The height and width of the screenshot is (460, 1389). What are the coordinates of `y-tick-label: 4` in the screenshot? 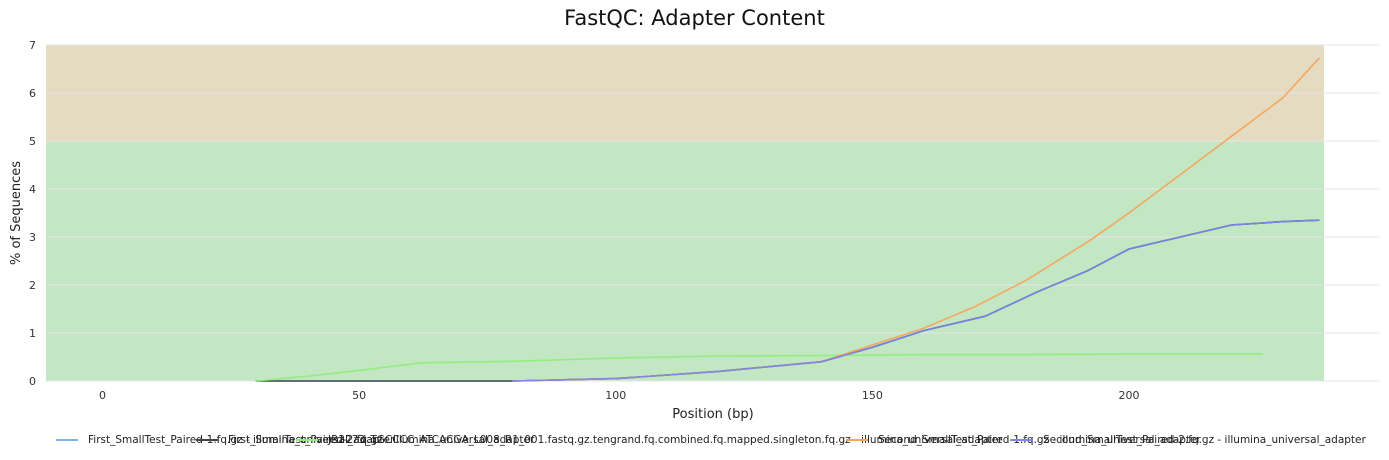 It's located at (32, 189).